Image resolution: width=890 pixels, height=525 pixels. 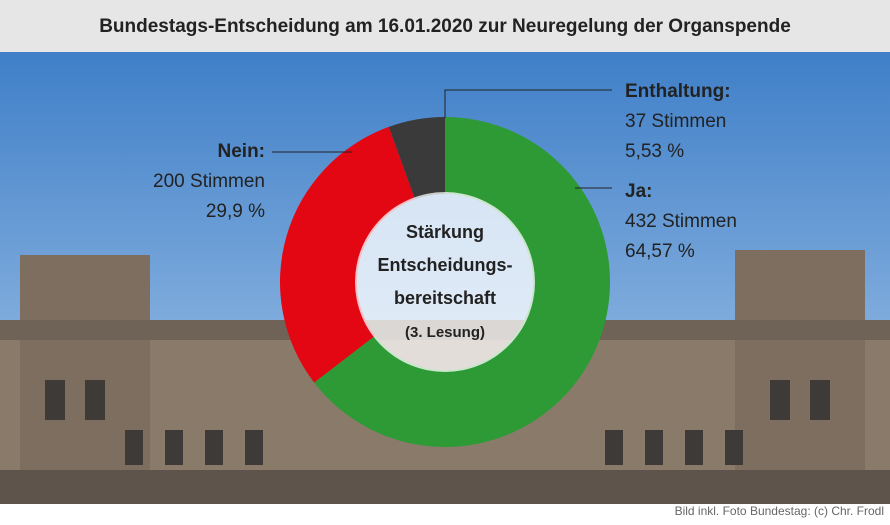 What do you see at coordinates (242, 151) in the screenshot?
I see `category-label: Nein:` at bounding box center [242, 151].